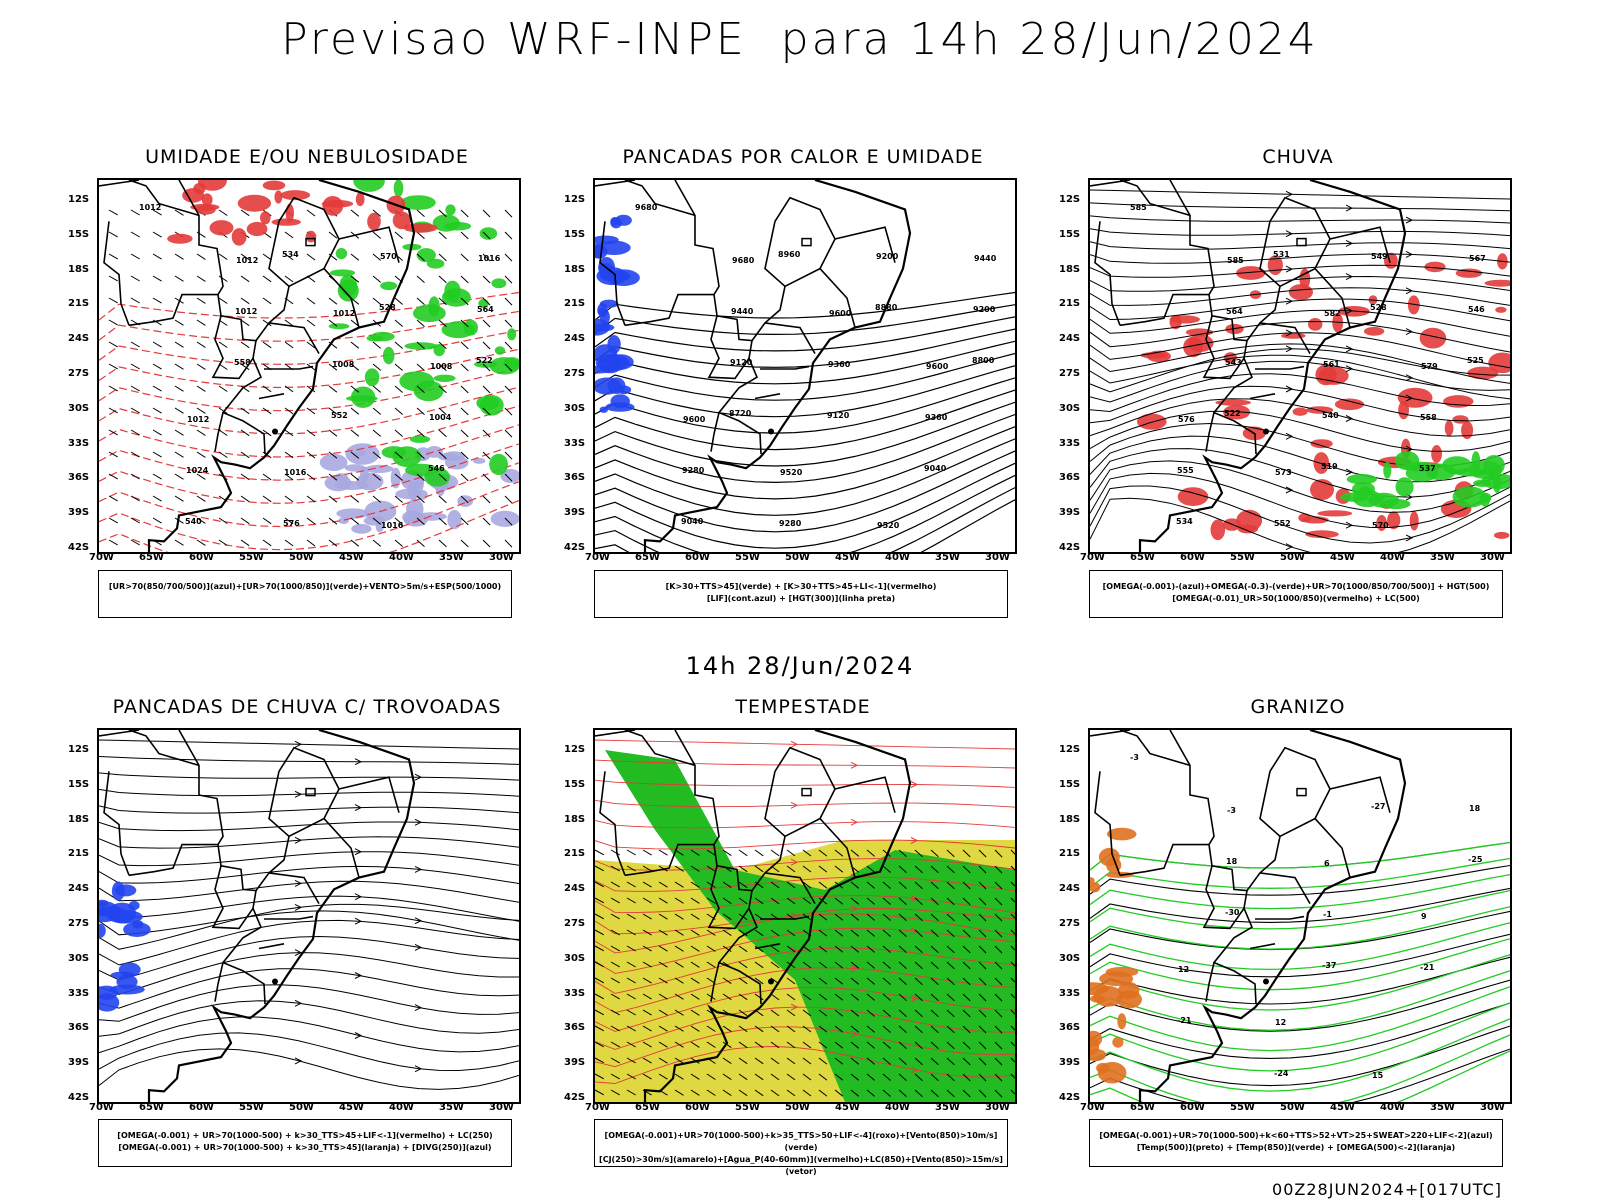 This screenshot has height=1200, width=1600. What do you see at coordinates (1332, 313) in the screenshot?
I see `contour-label: 582` at bounding box center [1332, 313].